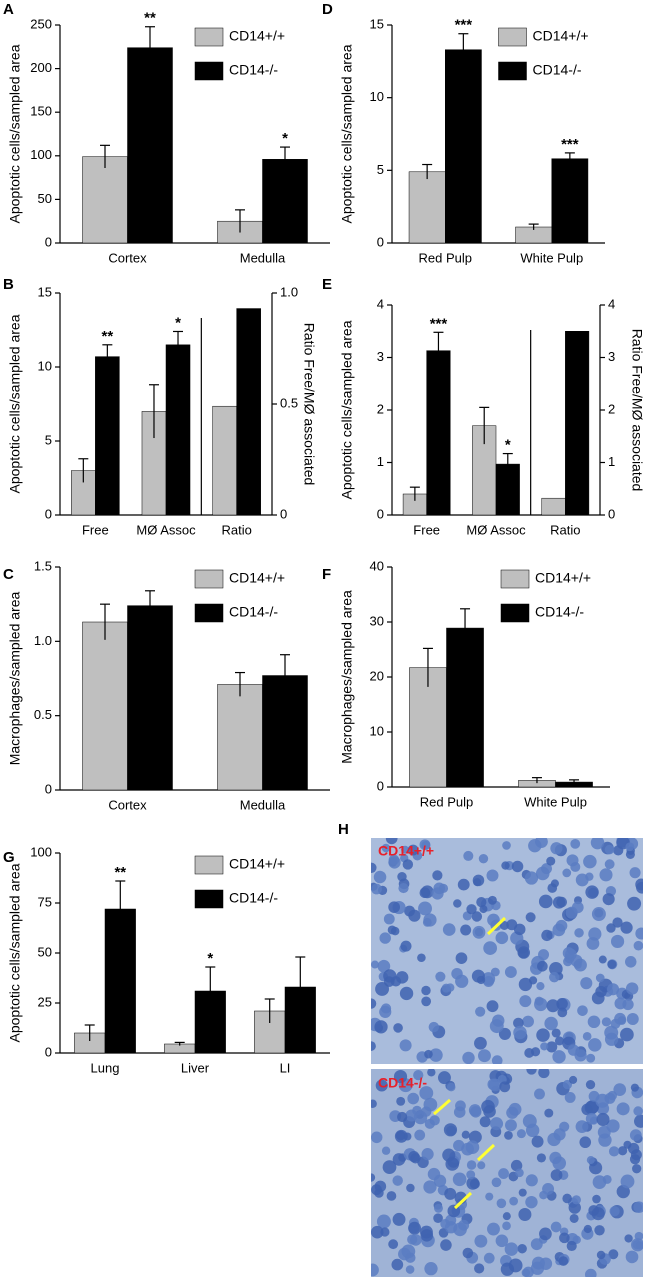  I want to click on y-axis-label: Macrophages/sampled area, so click(15, 679).